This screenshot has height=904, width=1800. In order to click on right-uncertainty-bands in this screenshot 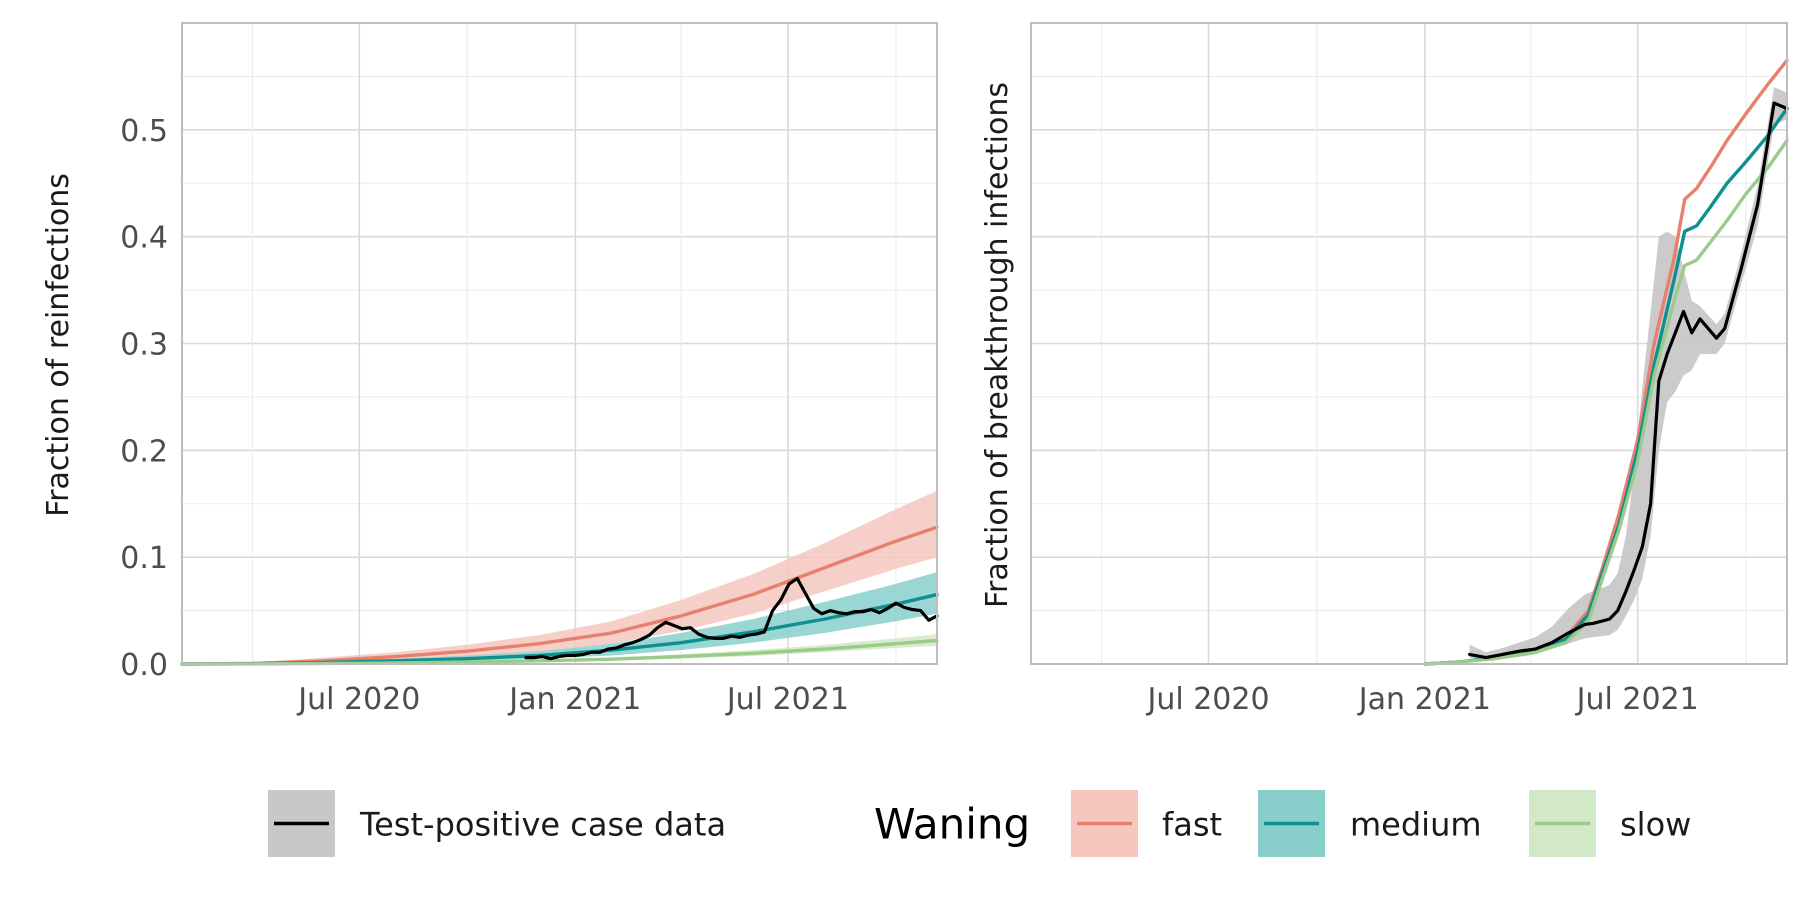, I will do `click(1628, 373)`.